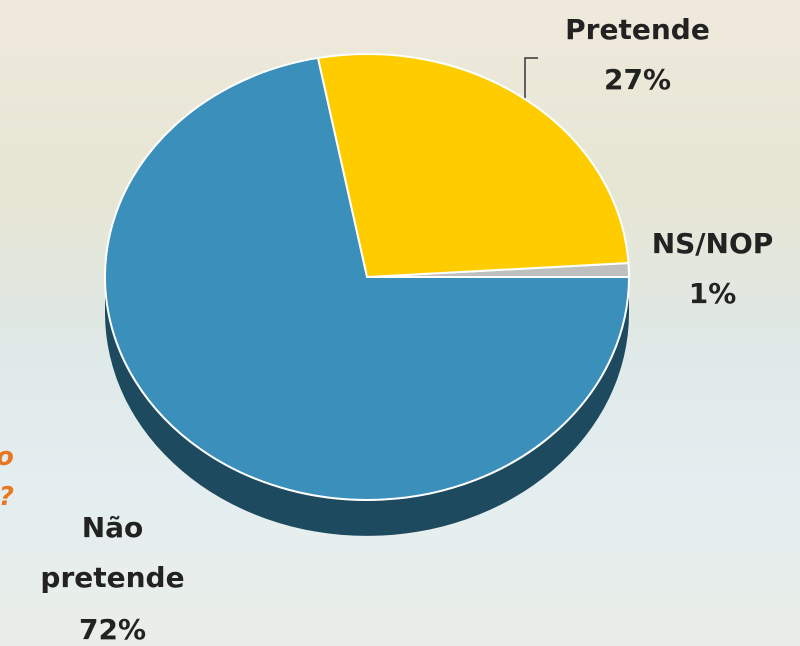 The width and height of the screenshot is (800, 646). Describe the element at coordinates (112, 629) in the screenshot. I see `value-label: 72%` at that location.